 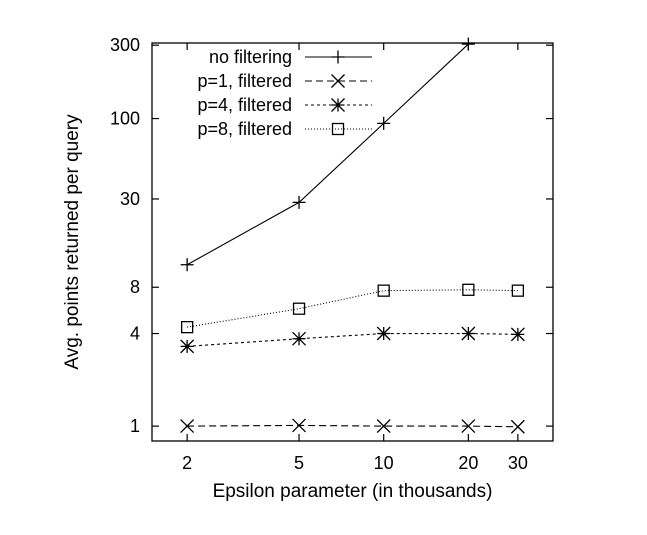 I want to click on x-tick-label: 5, so click(x=299, y=463).